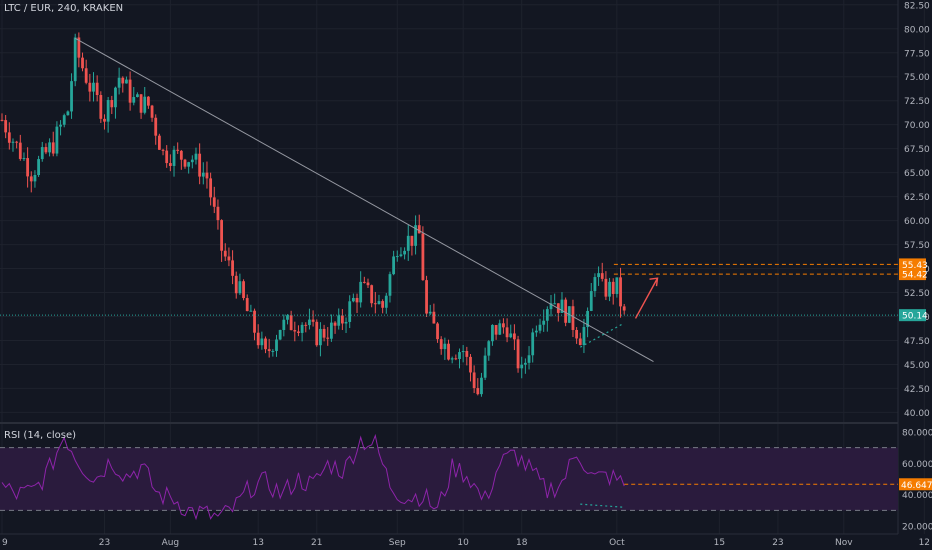  I want to click on price-tick-label: 82.50, so click(917, 6).